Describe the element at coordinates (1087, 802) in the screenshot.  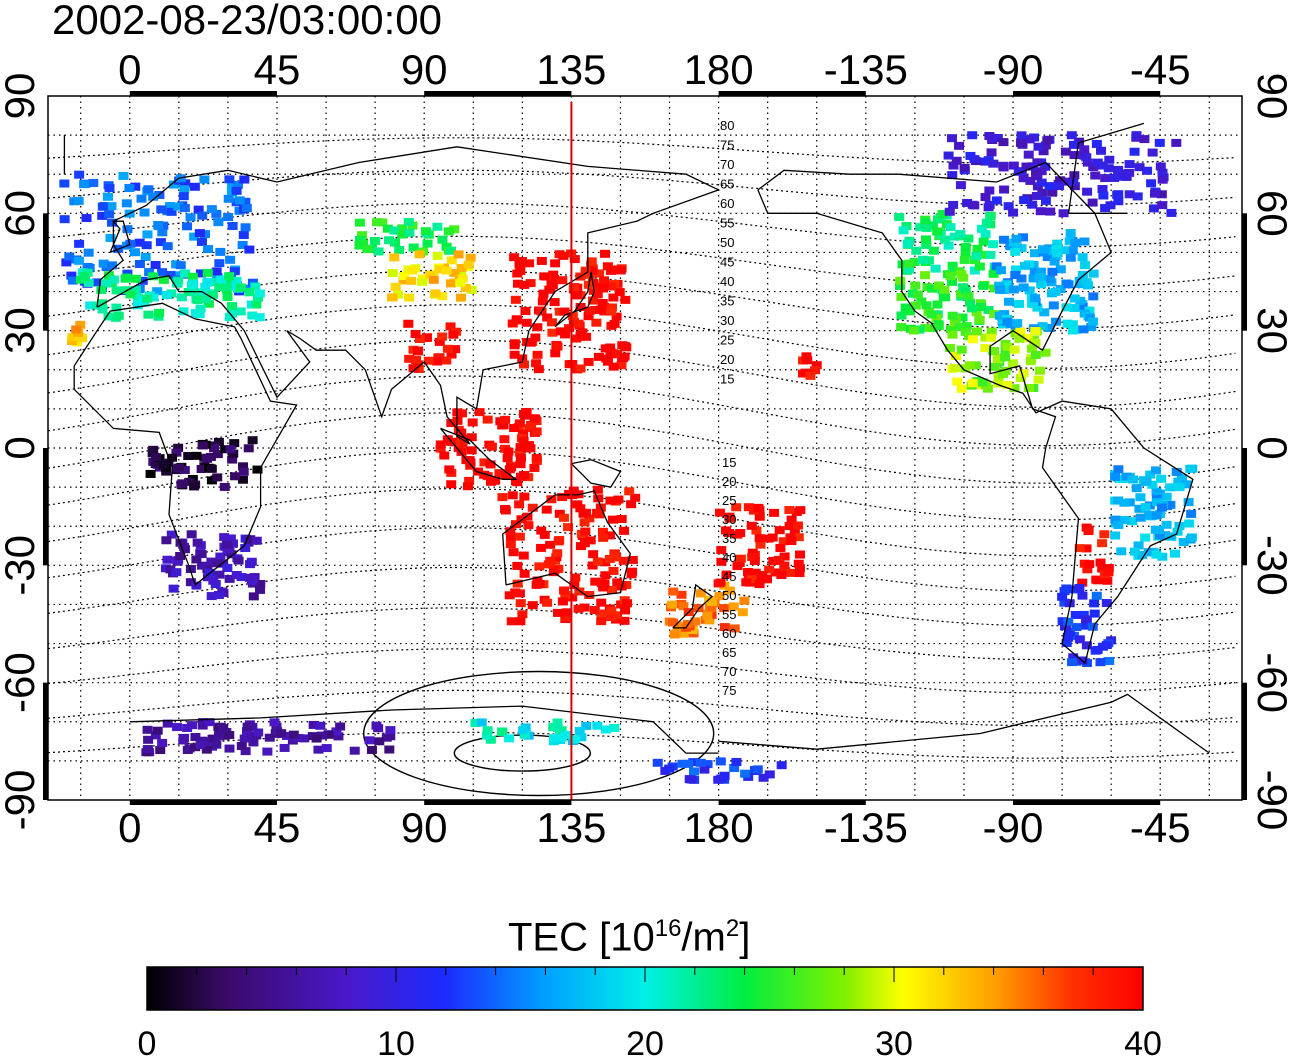
I see `frame-bar` at that location.